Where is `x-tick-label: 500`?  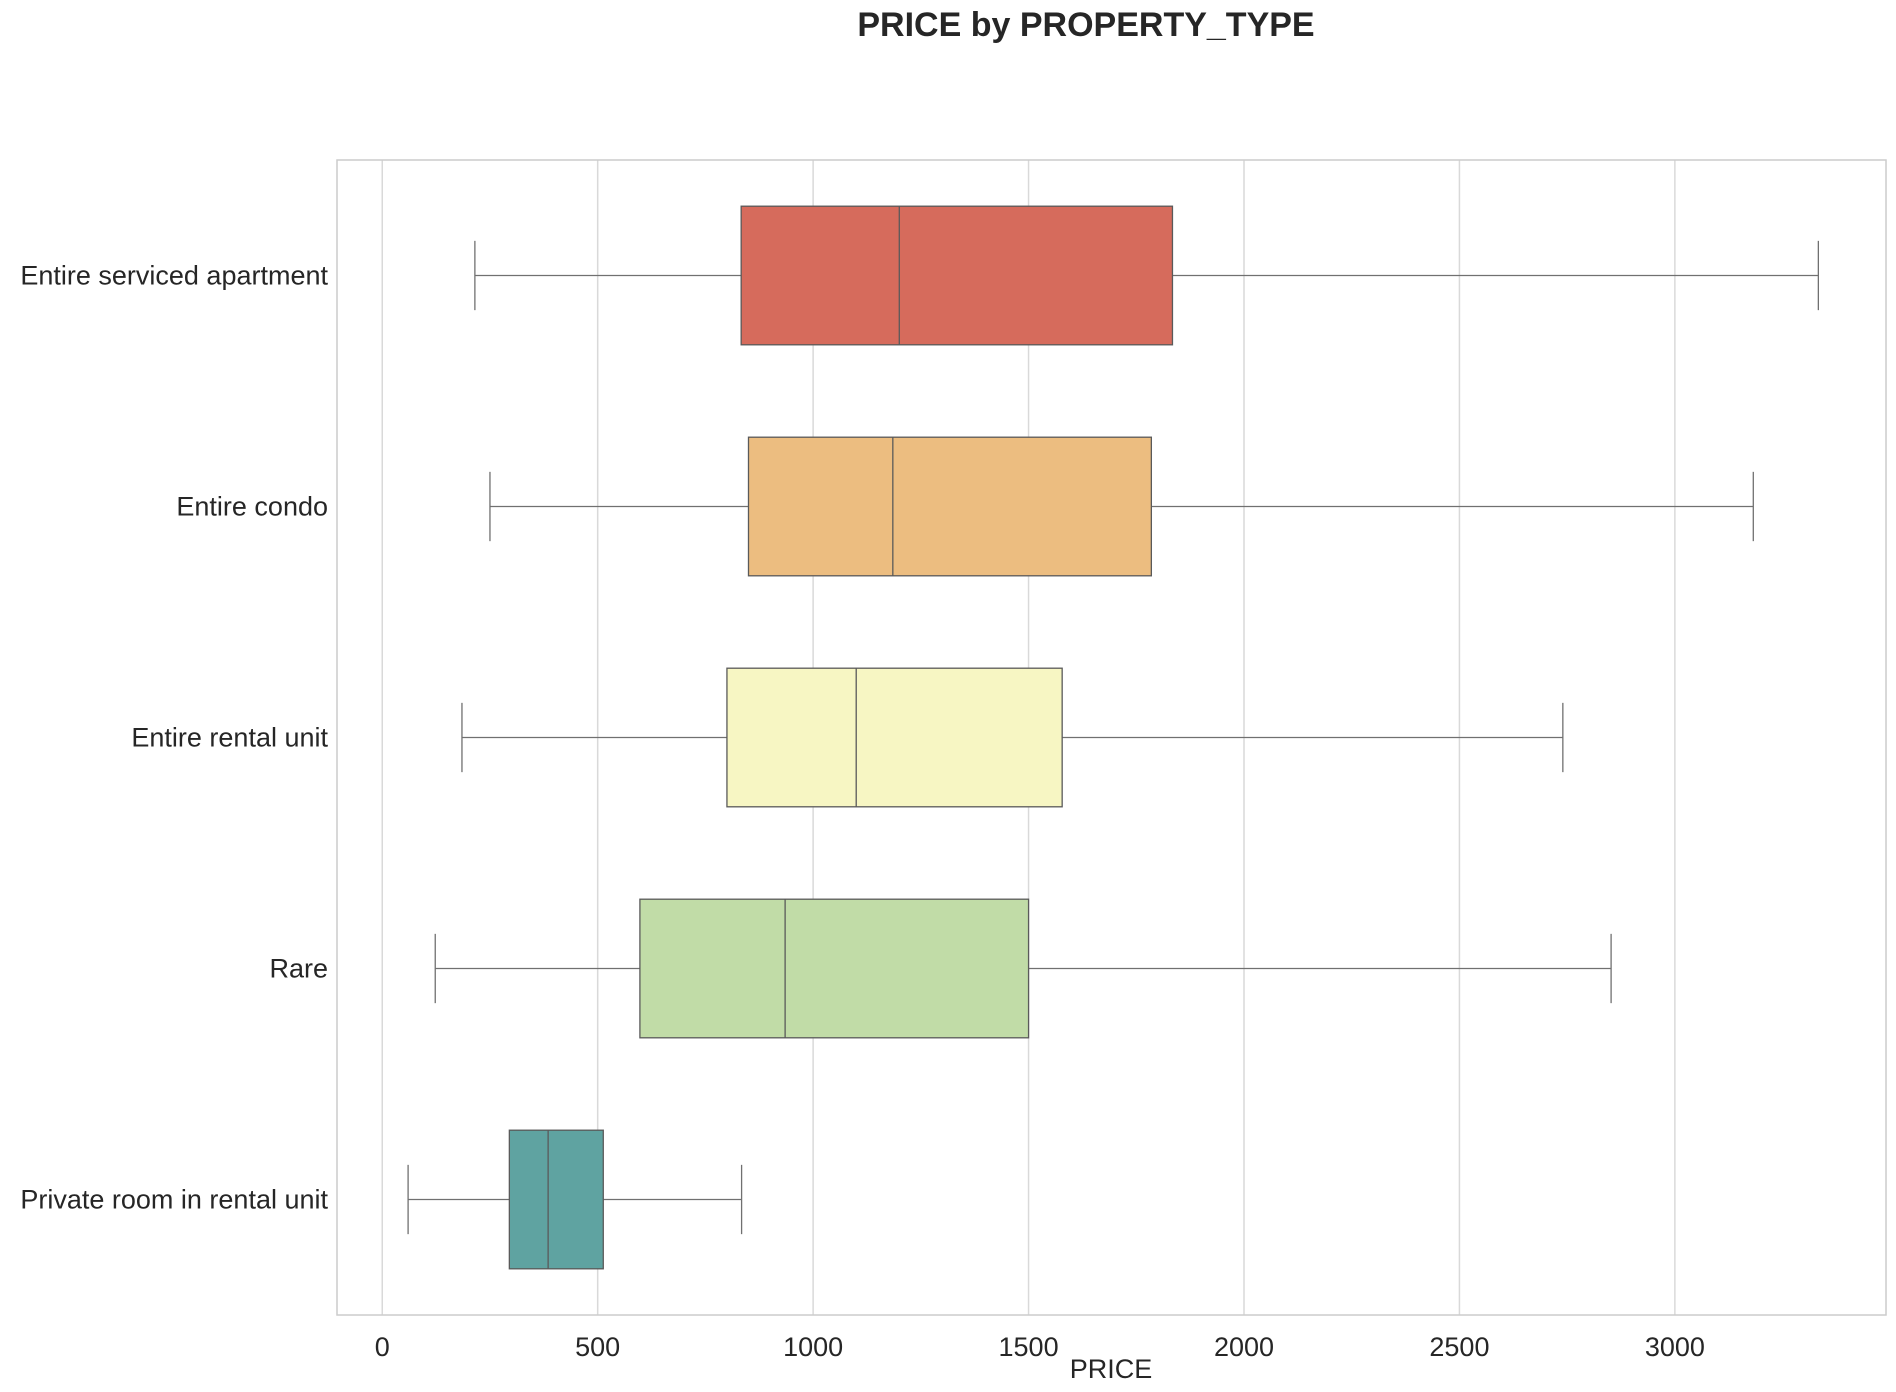 x-tick-label: 500 is located at coordinates (597, 1347).